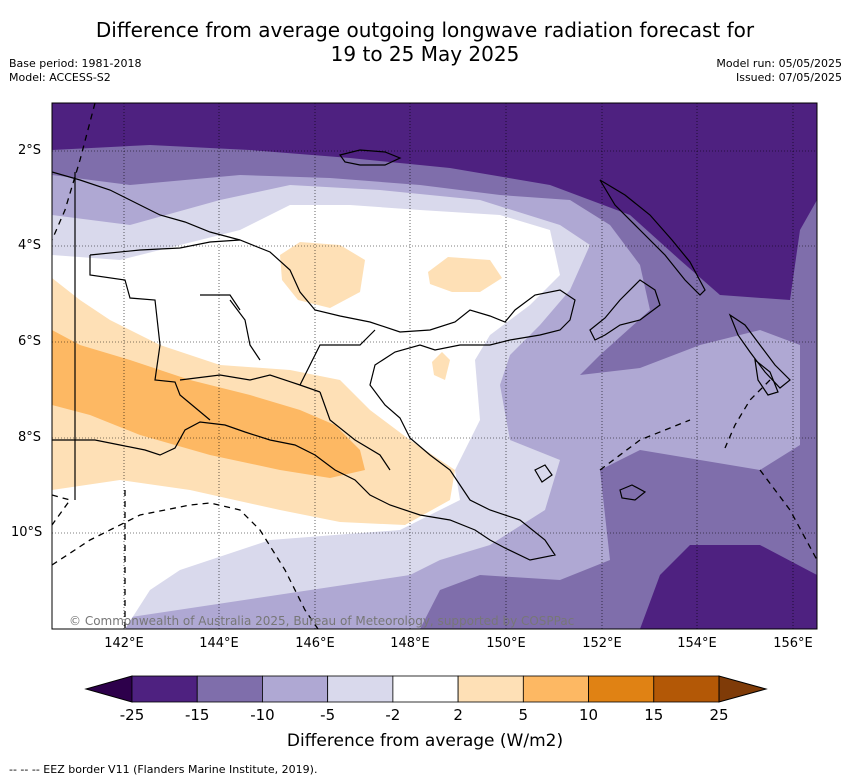 The image size is (850, 781). Describe the element at coordinates (30, 341) in the screenshot. I see `lat-label: 6°S` at that location.